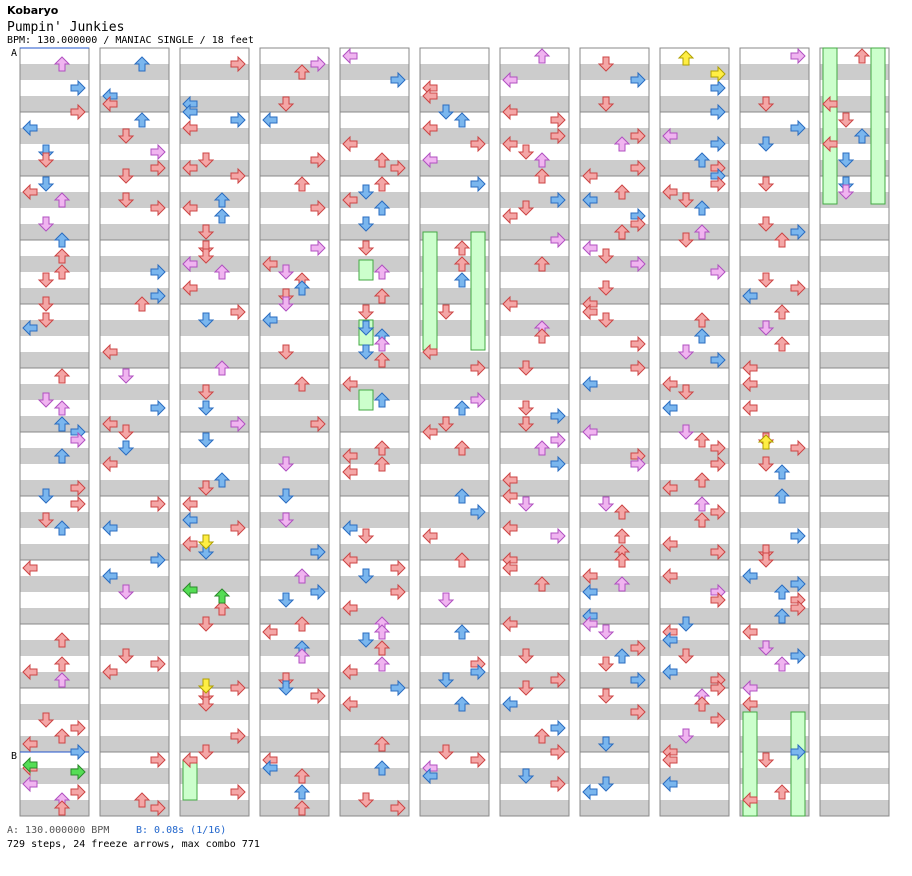 The width and height of the screenshot is (912, 876). I want to click on marker-a: A, so click(14, 53).